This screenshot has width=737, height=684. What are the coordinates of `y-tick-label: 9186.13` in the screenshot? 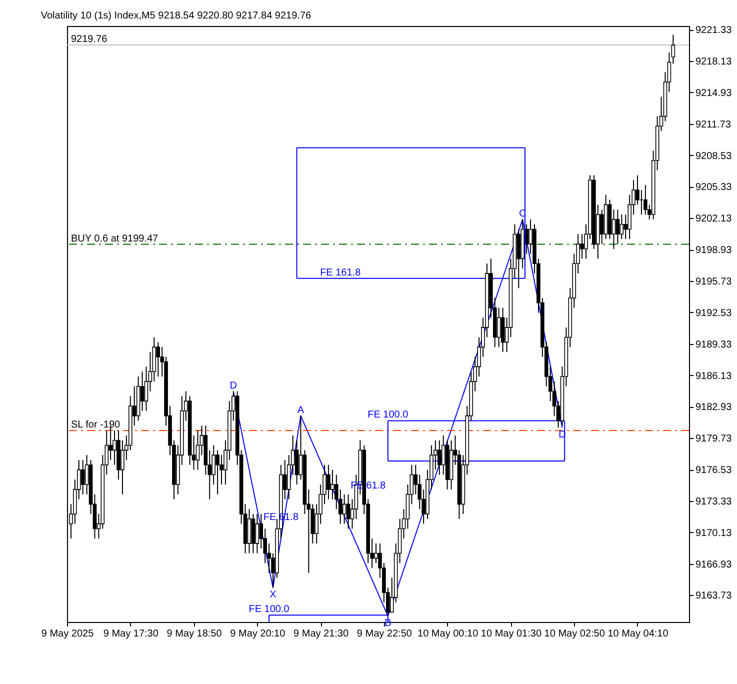 It's located at (714, 376).